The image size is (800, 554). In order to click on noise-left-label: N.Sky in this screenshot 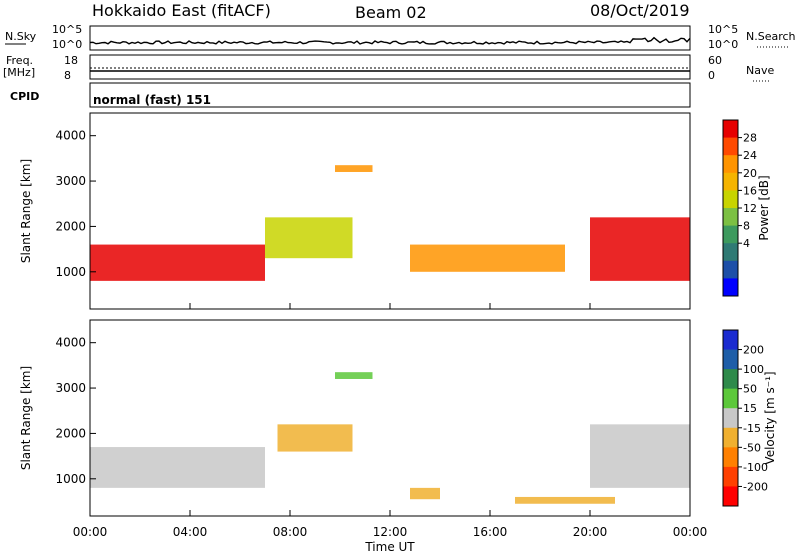, I will do `click(21, 36)`.